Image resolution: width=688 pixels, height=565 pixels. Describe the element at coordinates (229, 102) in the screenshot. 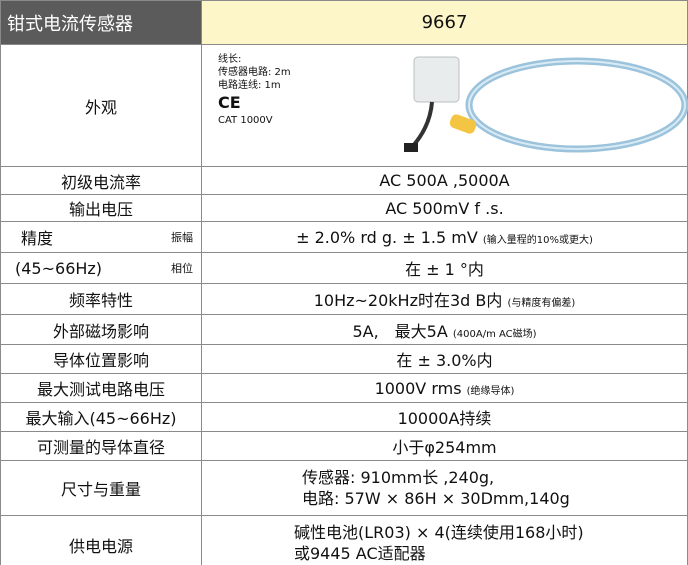

I see `ce-mark: CE` at that location.